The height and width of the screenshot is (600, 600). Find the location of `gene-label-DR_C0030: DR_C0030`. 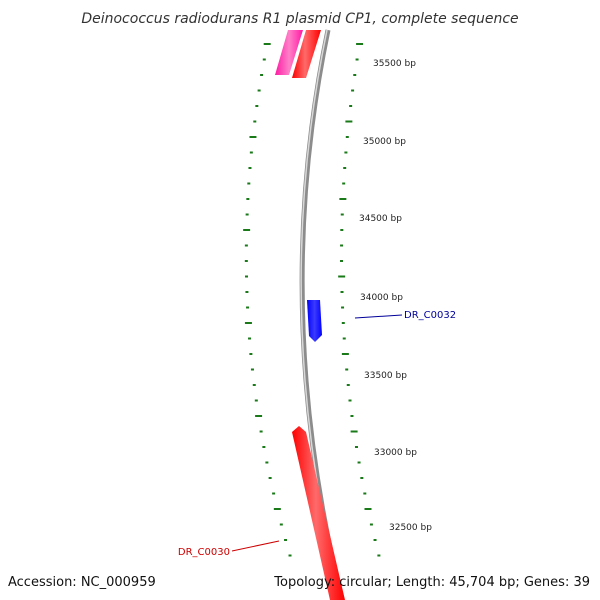

gene-label-DR_C0030: DR_C0030 is located at coordinates (204, 552).